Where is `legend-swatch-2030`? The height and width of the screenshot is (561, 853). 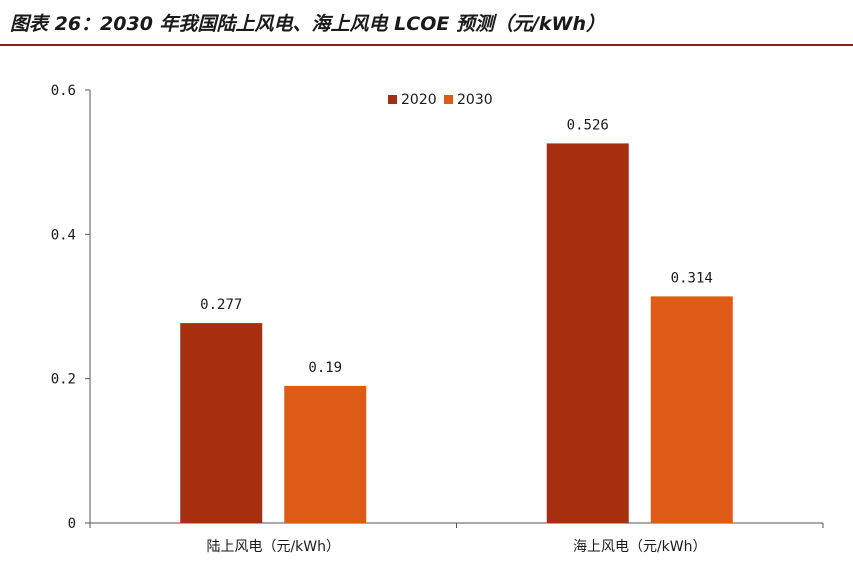
legend-swatch-2030 is located at coordinates (448, 99).